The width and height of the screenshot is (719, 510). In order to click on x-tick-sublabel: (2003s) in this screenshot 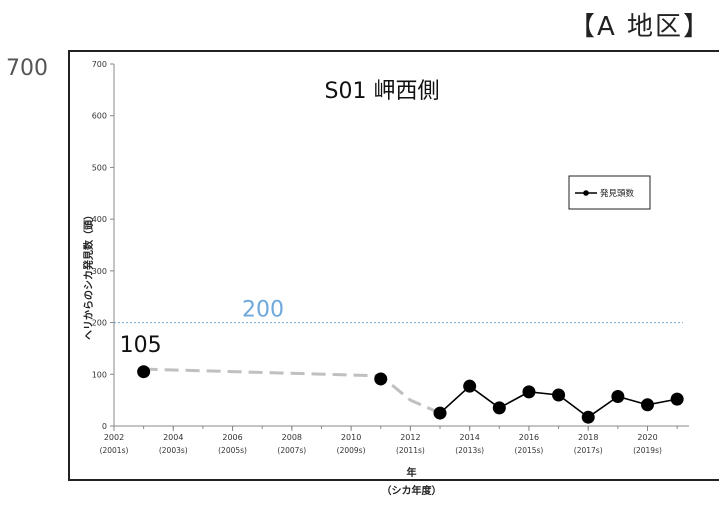, I will do `click(173, 450)`.